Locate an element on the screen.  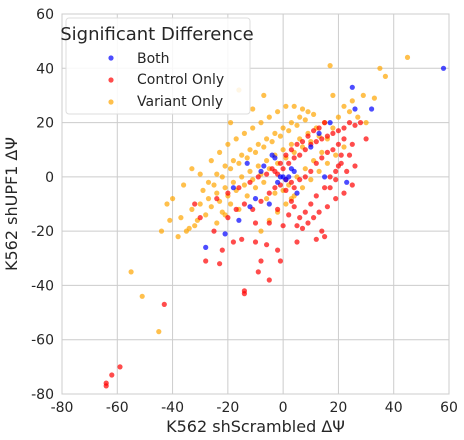
x-tick-label: -80 is located at coordinates (62, 408).